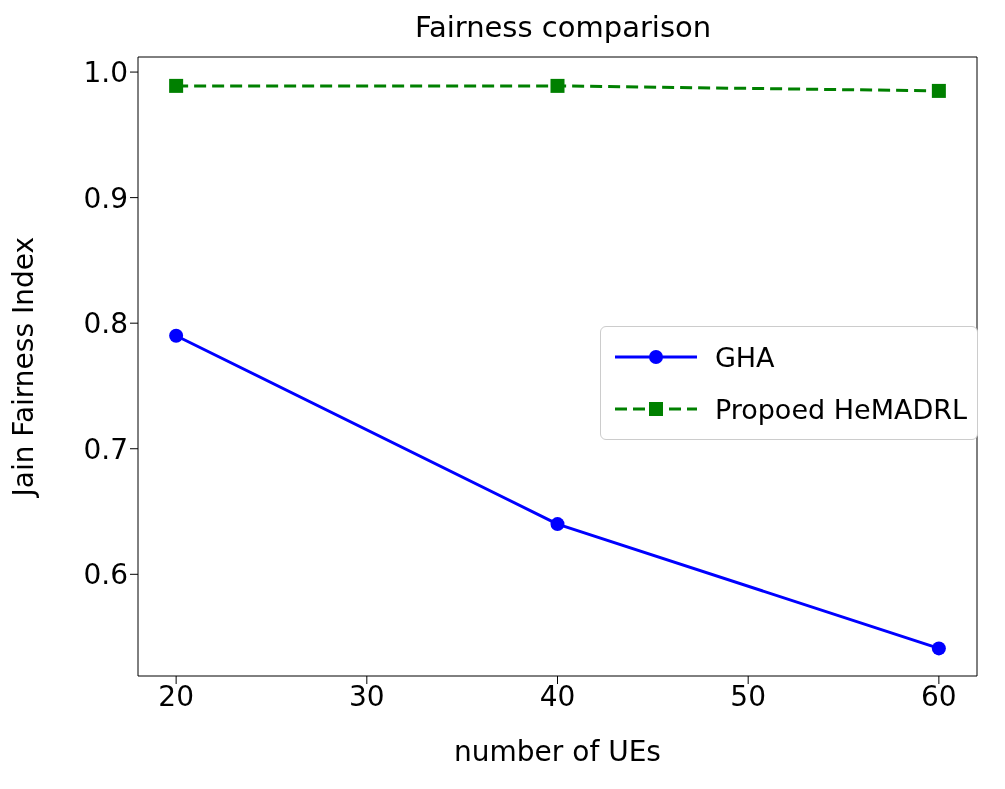  Describe the element at coordinates (105, 73) in the screenshot. I see `y-tick-label: 1.0` at that location.